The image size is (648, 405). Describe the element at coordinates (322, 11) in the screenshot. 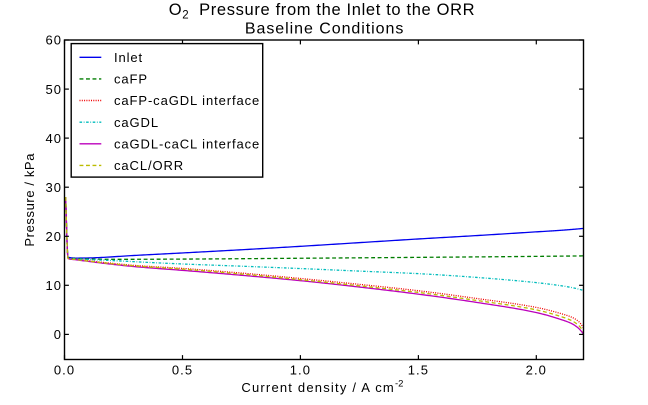

I see `svg-text:O2 Pressure from the Inlet to: O2 Pressure from the Inlet to the ORR` at that location.